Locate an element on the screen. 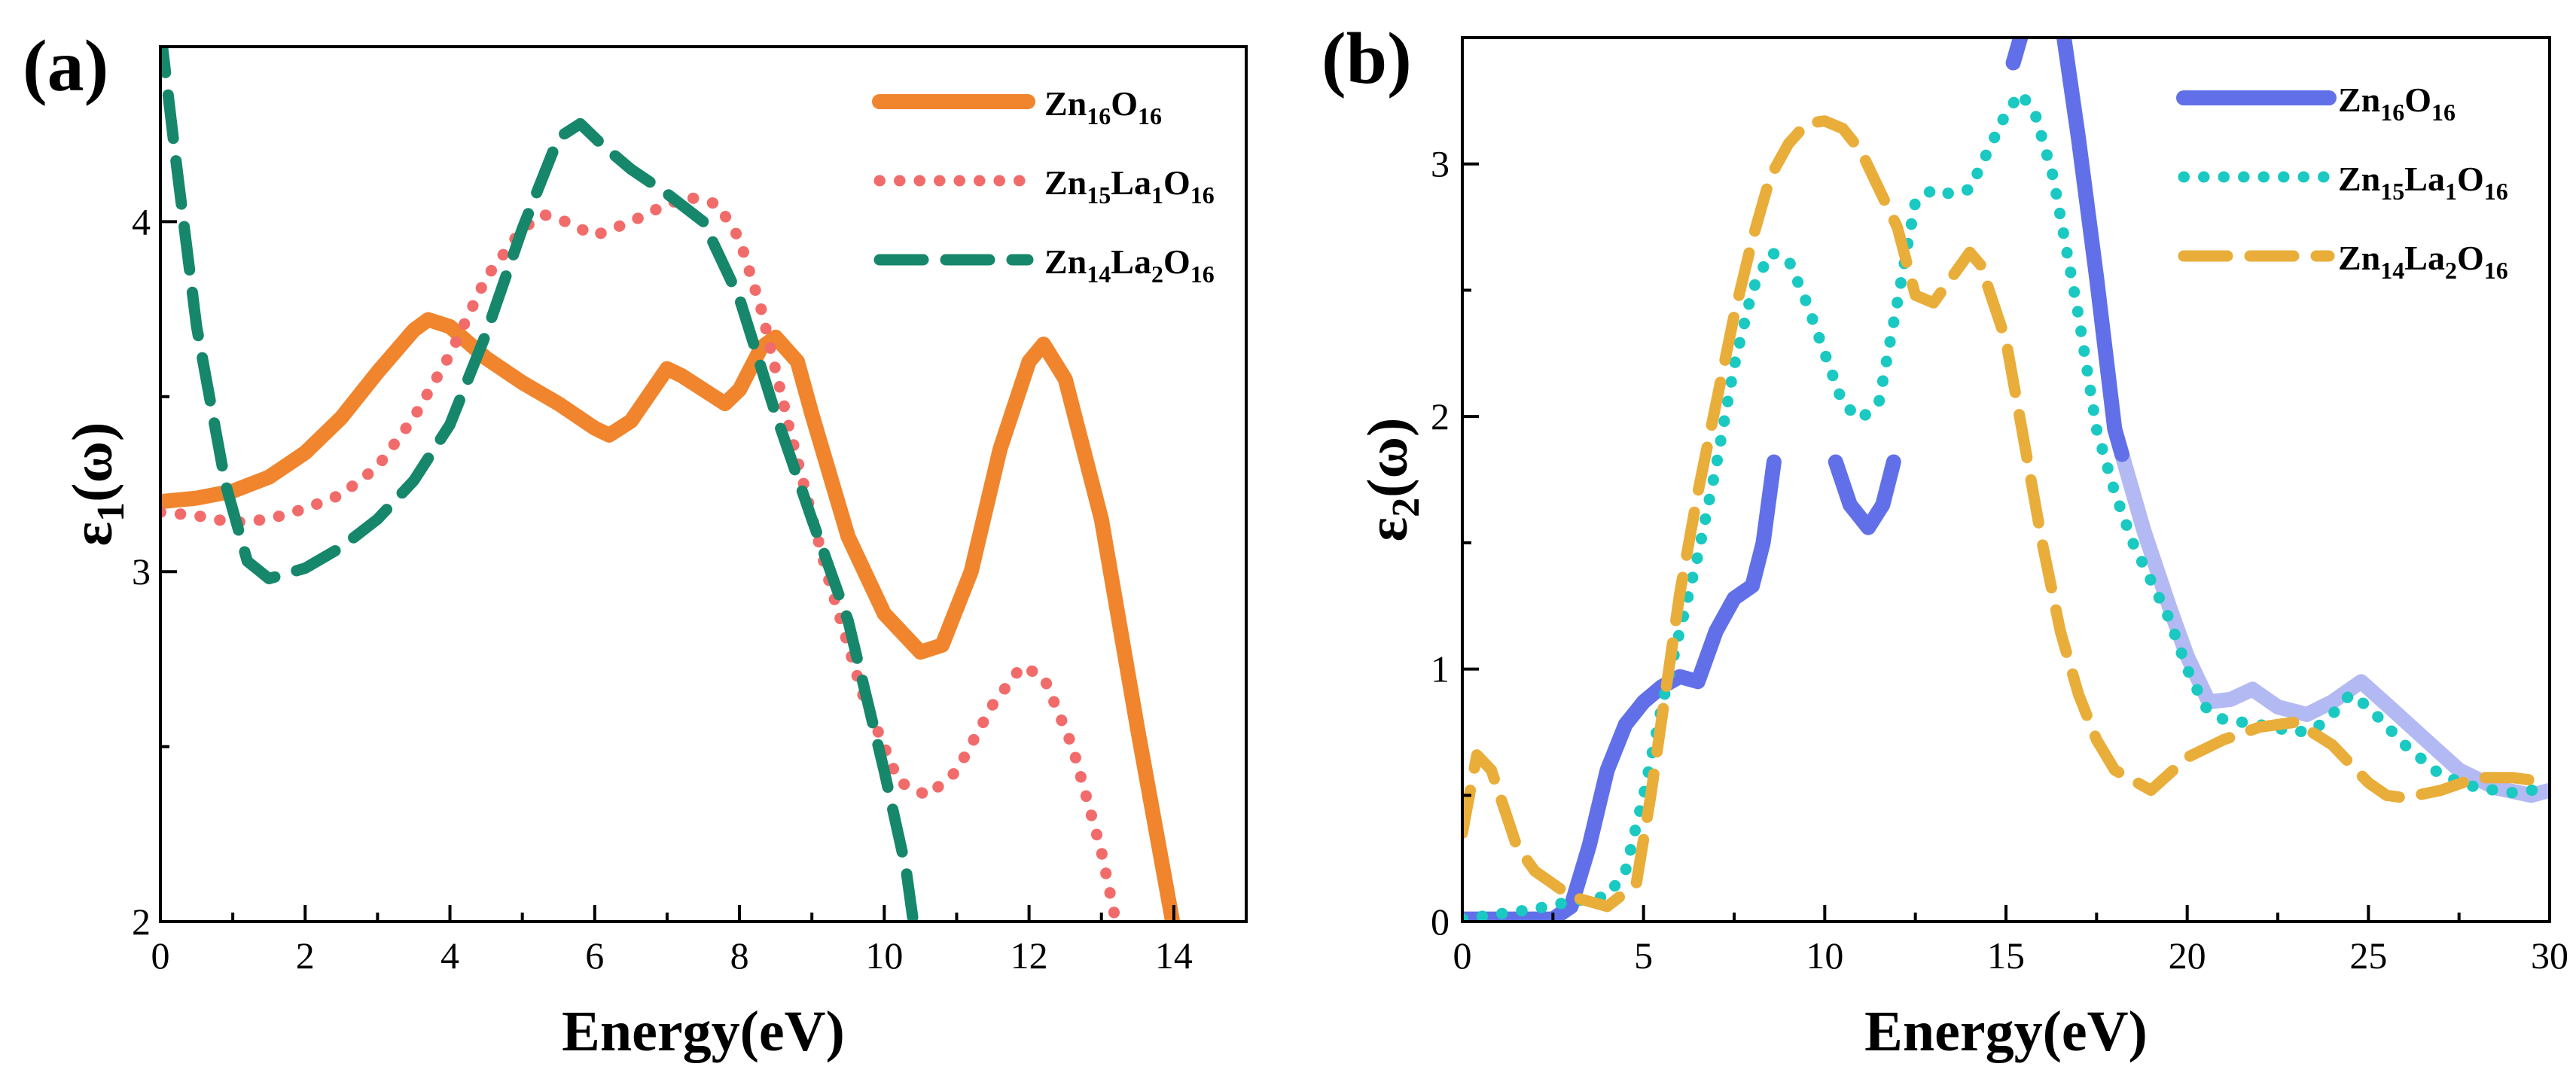  panel-a-x-tick-label: 12 is located at coordinates (1029, 955).